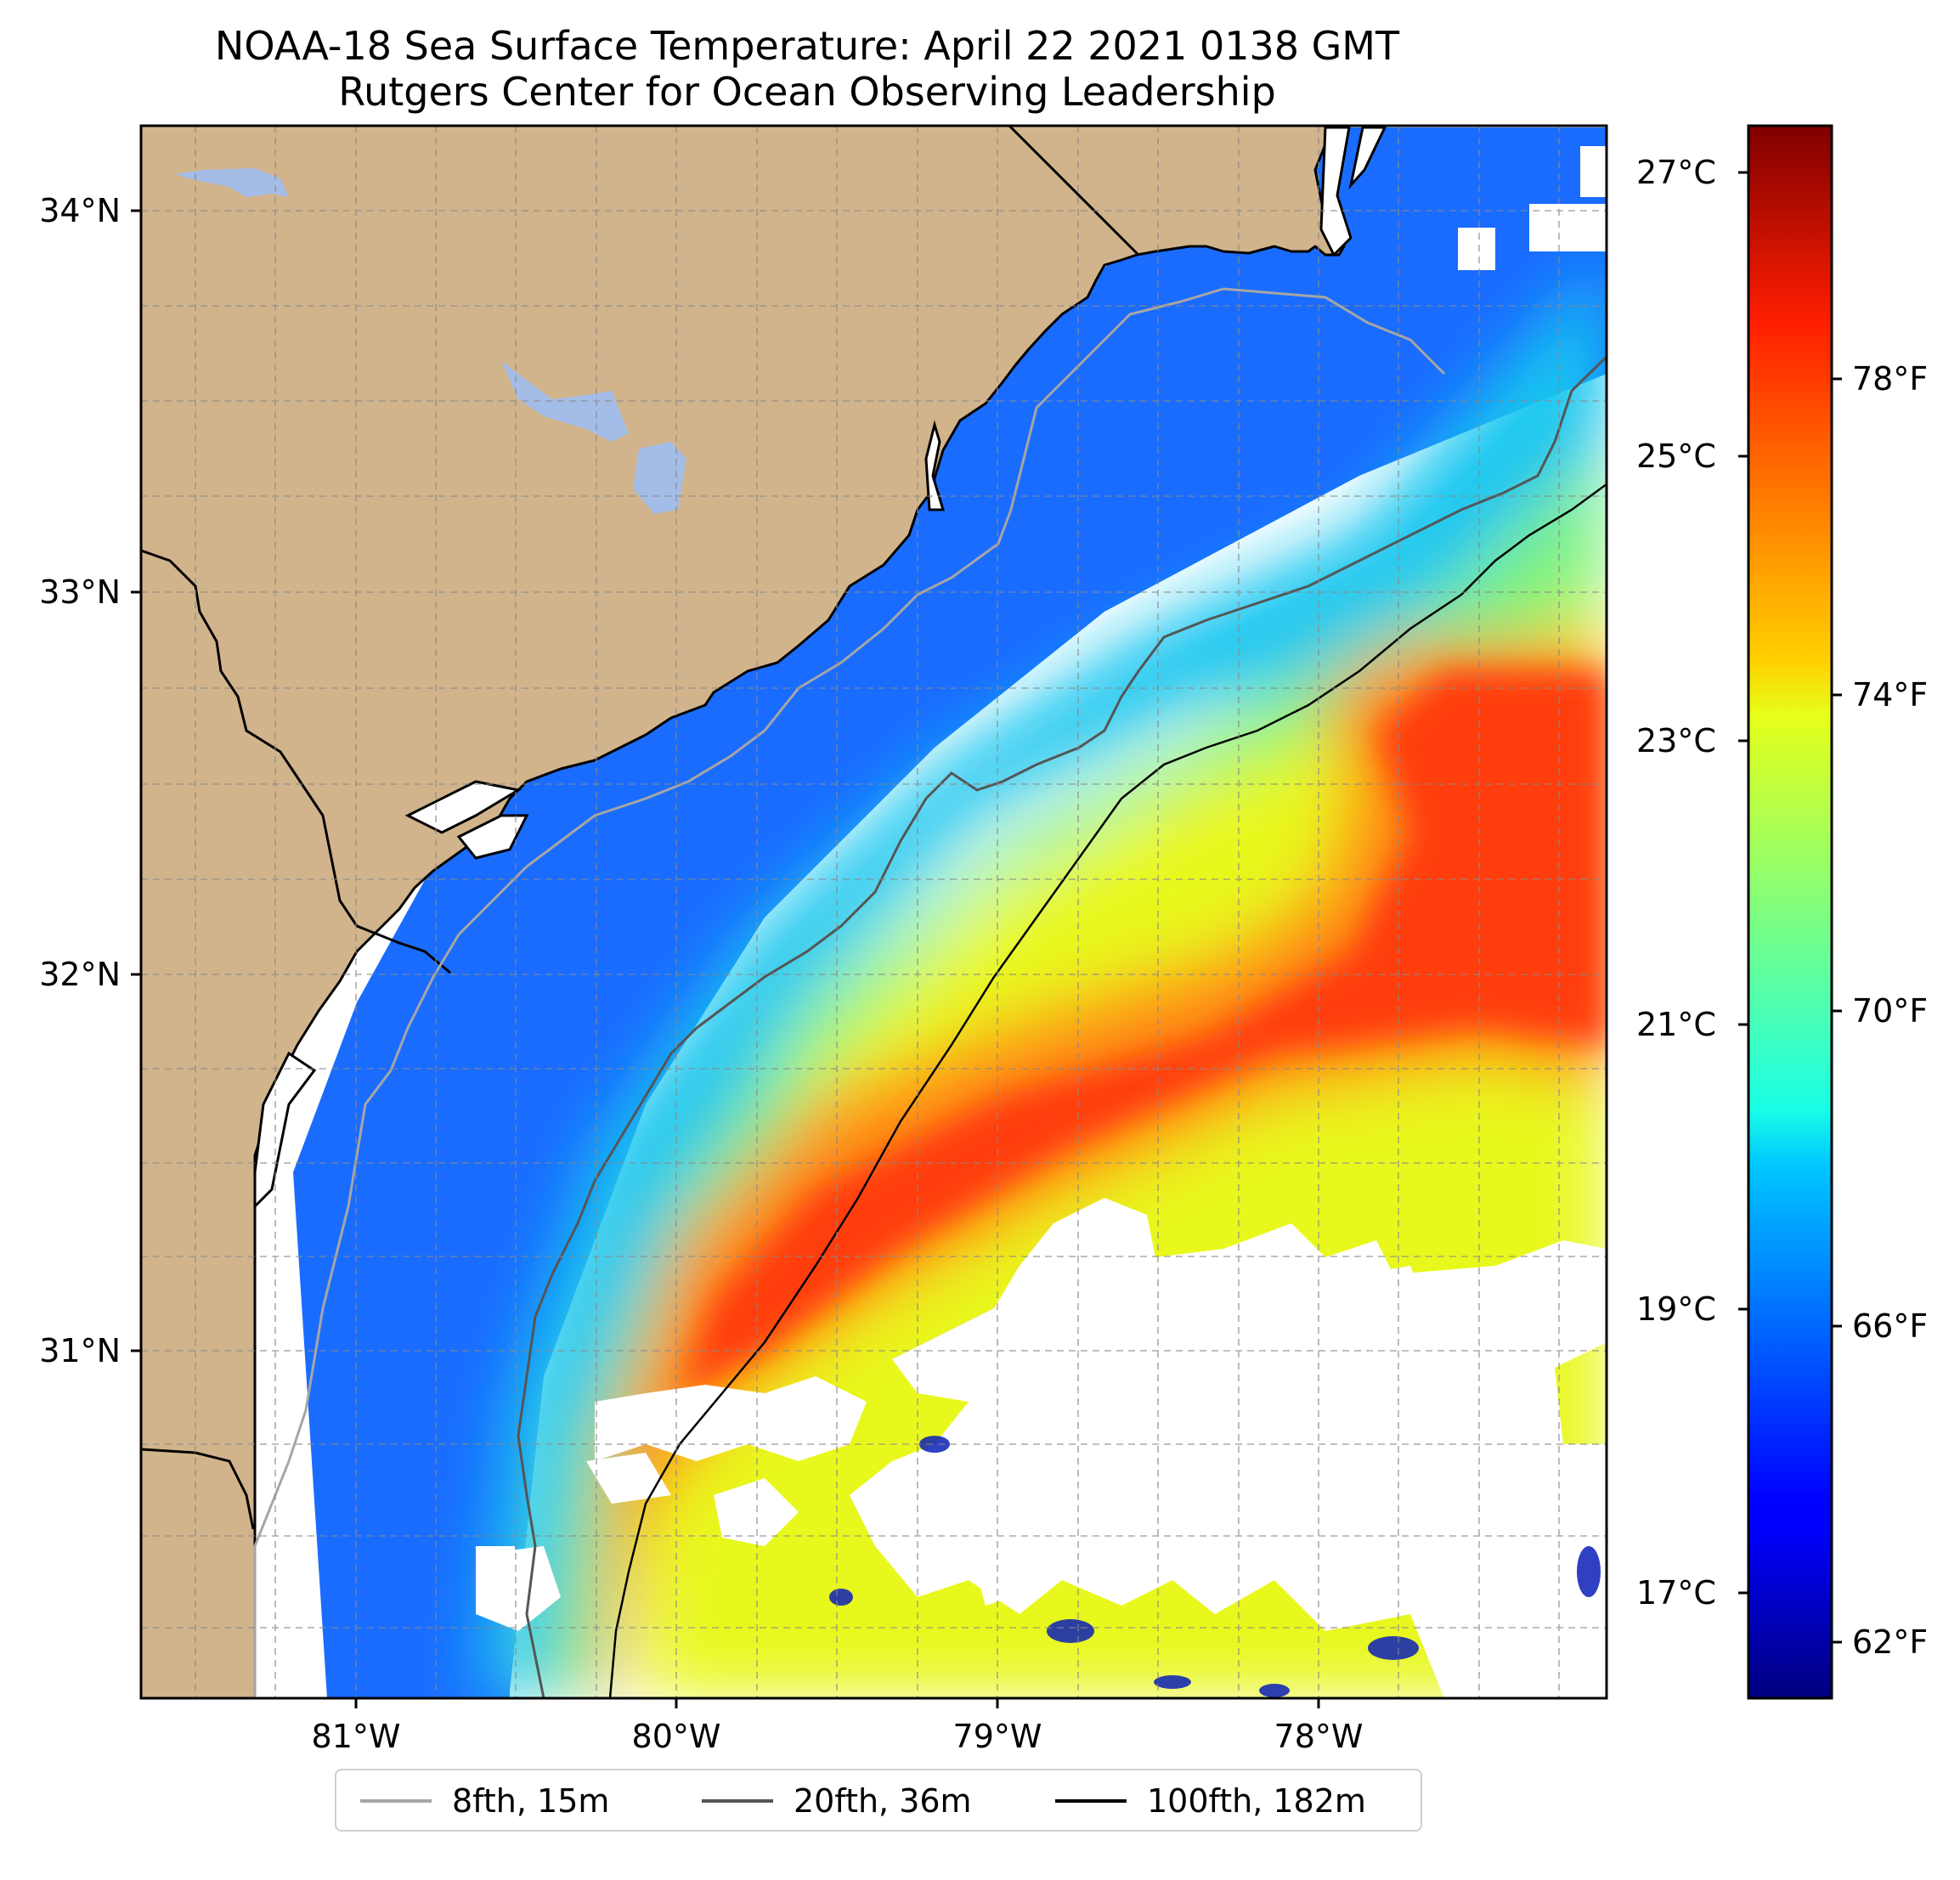 Image resolution: width=1960 pixels, height=1880 pixels. Describe the element at coordinates (1215, 1566) in the screenshot. I see `cold-speckles` at that location.